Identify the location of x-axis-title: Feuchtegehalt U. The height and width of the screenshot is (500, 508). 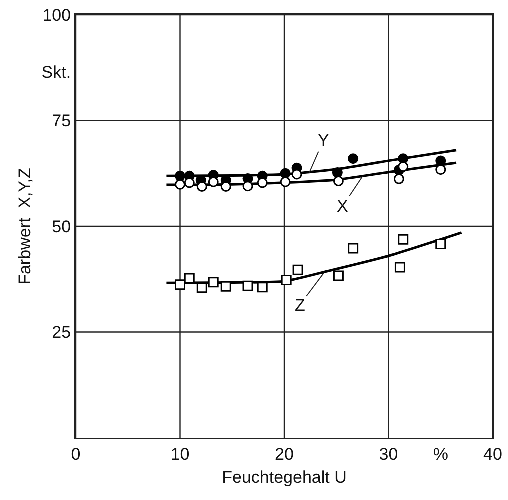
(284, 478).